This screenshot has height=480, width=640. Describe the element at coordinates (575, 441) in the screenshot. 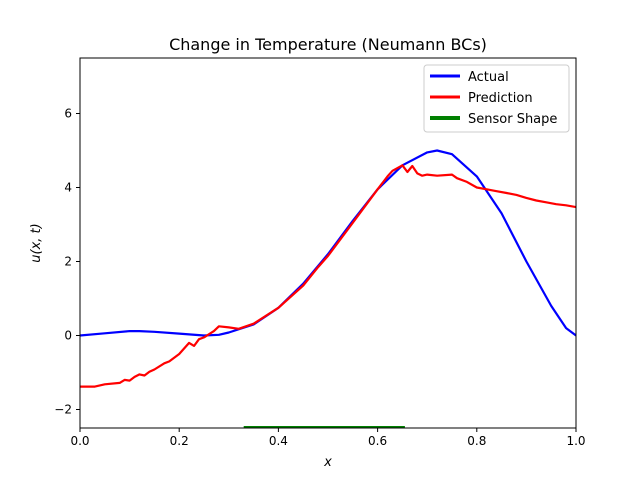

I see `x-tick-label: 1.0` at that location.